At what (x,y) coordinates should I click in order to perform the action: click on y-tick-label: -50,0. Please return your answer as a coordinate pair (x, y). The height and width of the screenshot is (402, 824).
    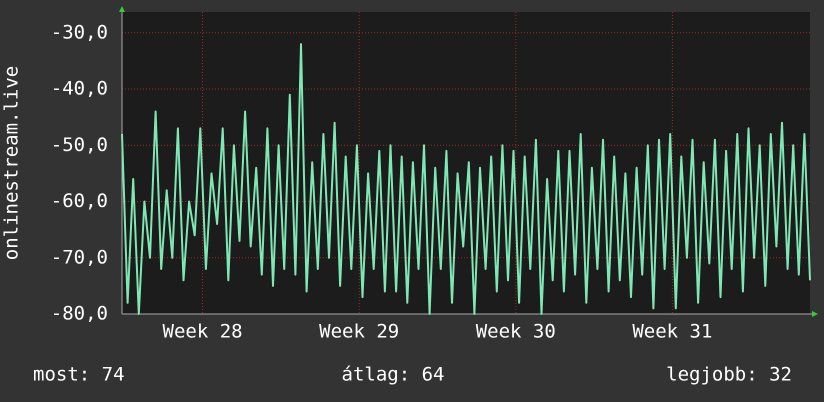
    Looking at the image, I should click on (79, 145).